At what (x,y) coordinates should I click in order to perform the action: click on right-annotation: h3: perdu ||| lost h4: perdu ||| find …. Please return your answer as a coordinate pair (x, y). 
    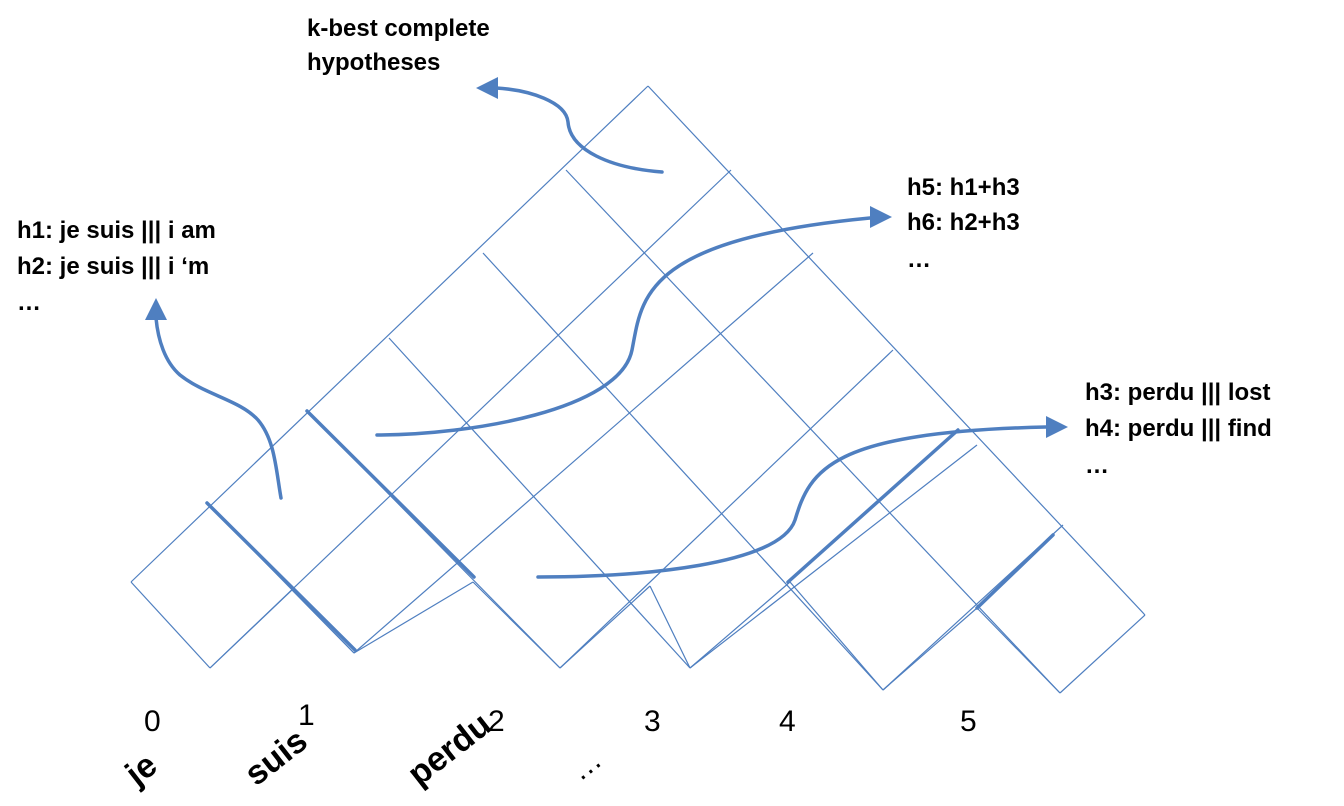
    Looking at the image, I should click on (1178, 429).